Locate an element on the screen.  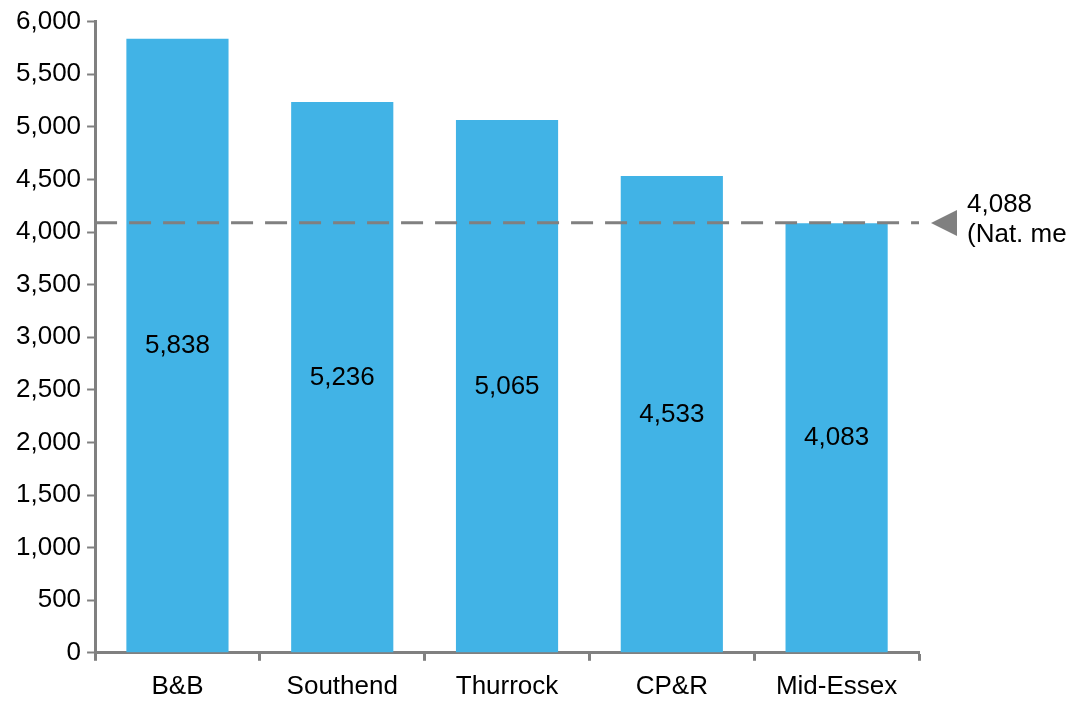
y-tick-label: 3,500 is located at coordinates (48, 282).